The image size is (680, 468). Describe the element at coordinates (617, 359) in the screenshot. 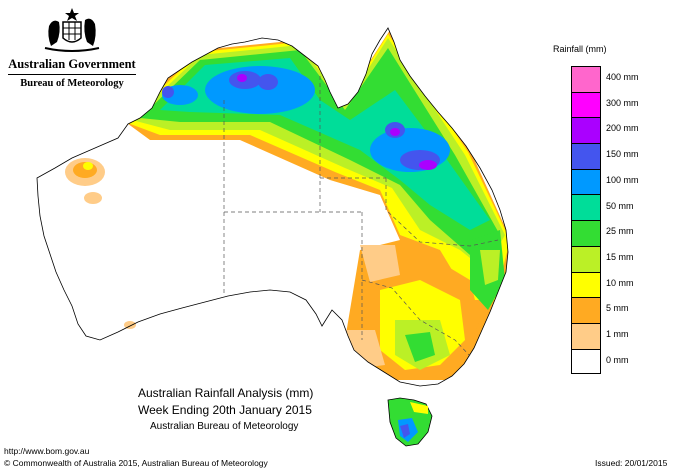

I see `legend-label: 0 mm` at that location.